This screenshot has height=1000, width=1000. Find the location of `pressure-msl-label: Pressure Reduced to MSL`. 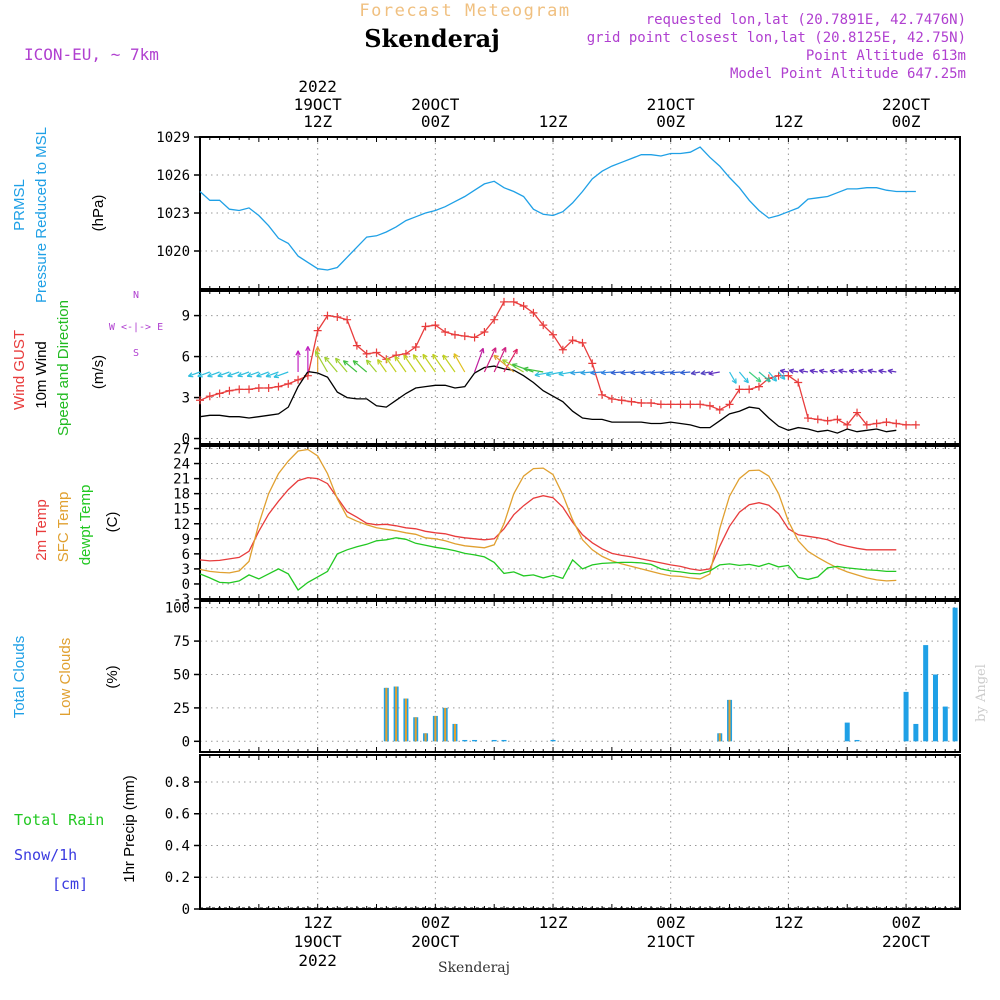

pressure-msl-label: Pressure Reduced to MSL is located at coordinates (41, 215).